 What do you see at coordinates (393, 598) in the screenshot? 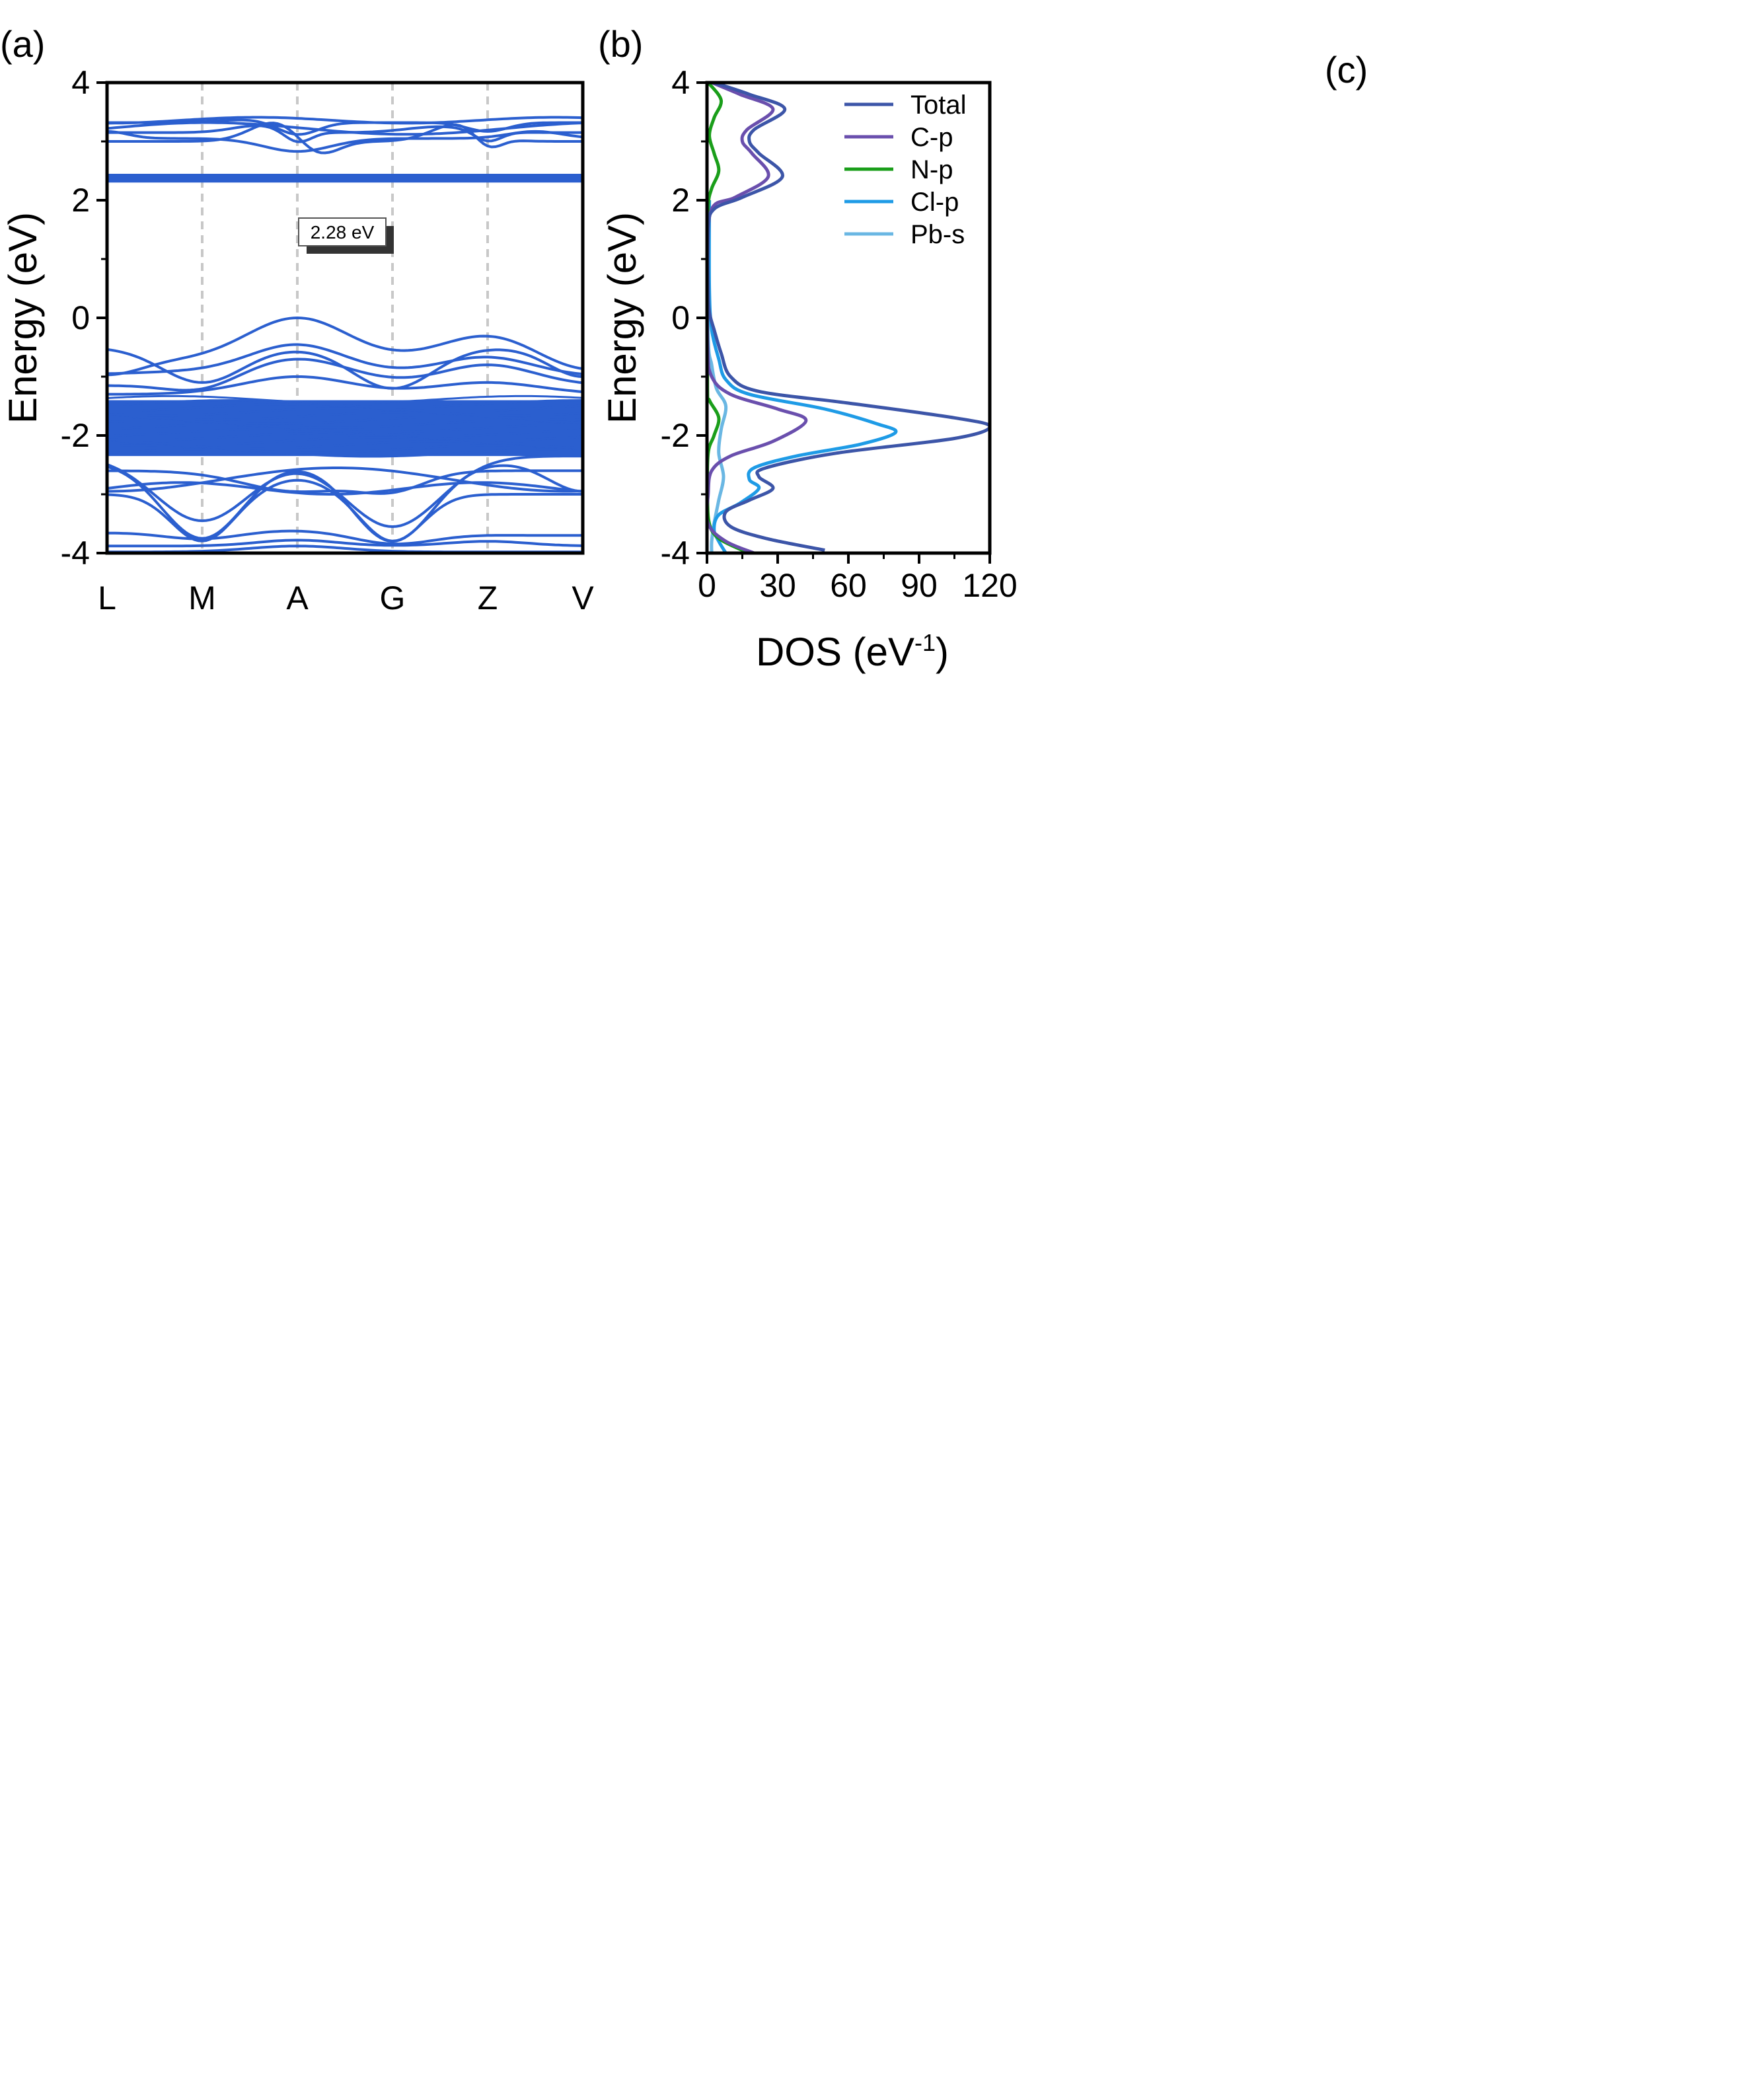
I see `k-point-label: G` at bounding box center [393, 598].